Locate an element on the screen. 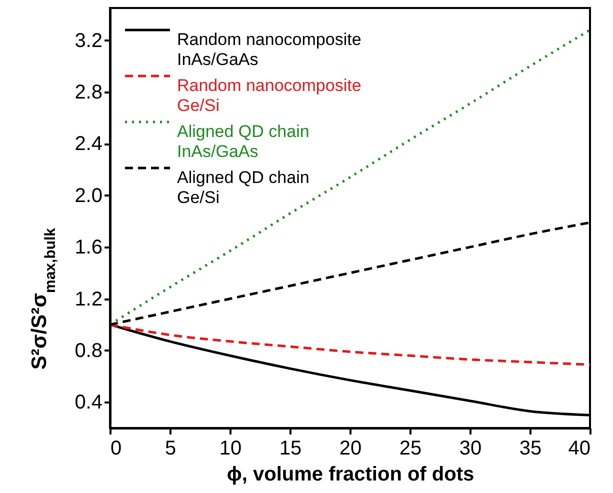  line-series is located at coordinates (350, 344).